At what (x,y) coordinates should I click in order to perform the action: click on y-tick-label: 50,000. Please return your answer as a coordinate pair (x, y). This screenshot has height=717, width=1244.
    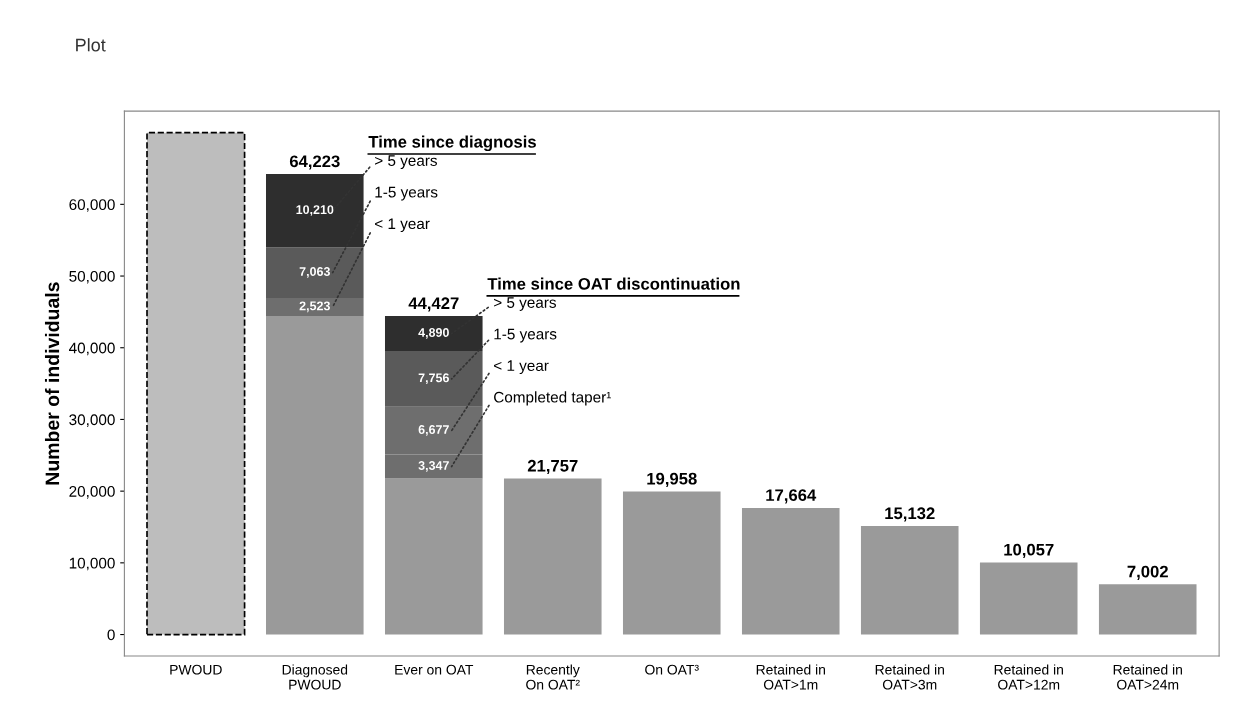
    Looking at the image, I should click on (92, 277).